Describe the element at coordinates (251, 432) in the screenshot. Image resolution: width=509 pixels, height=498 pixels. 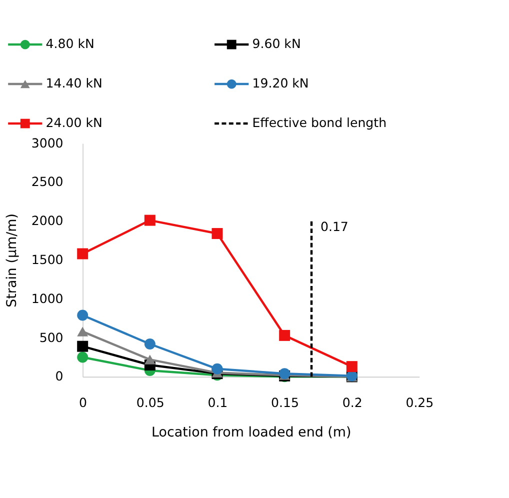
I see `x-axis-title: Location from loaded end (m)` at that location.